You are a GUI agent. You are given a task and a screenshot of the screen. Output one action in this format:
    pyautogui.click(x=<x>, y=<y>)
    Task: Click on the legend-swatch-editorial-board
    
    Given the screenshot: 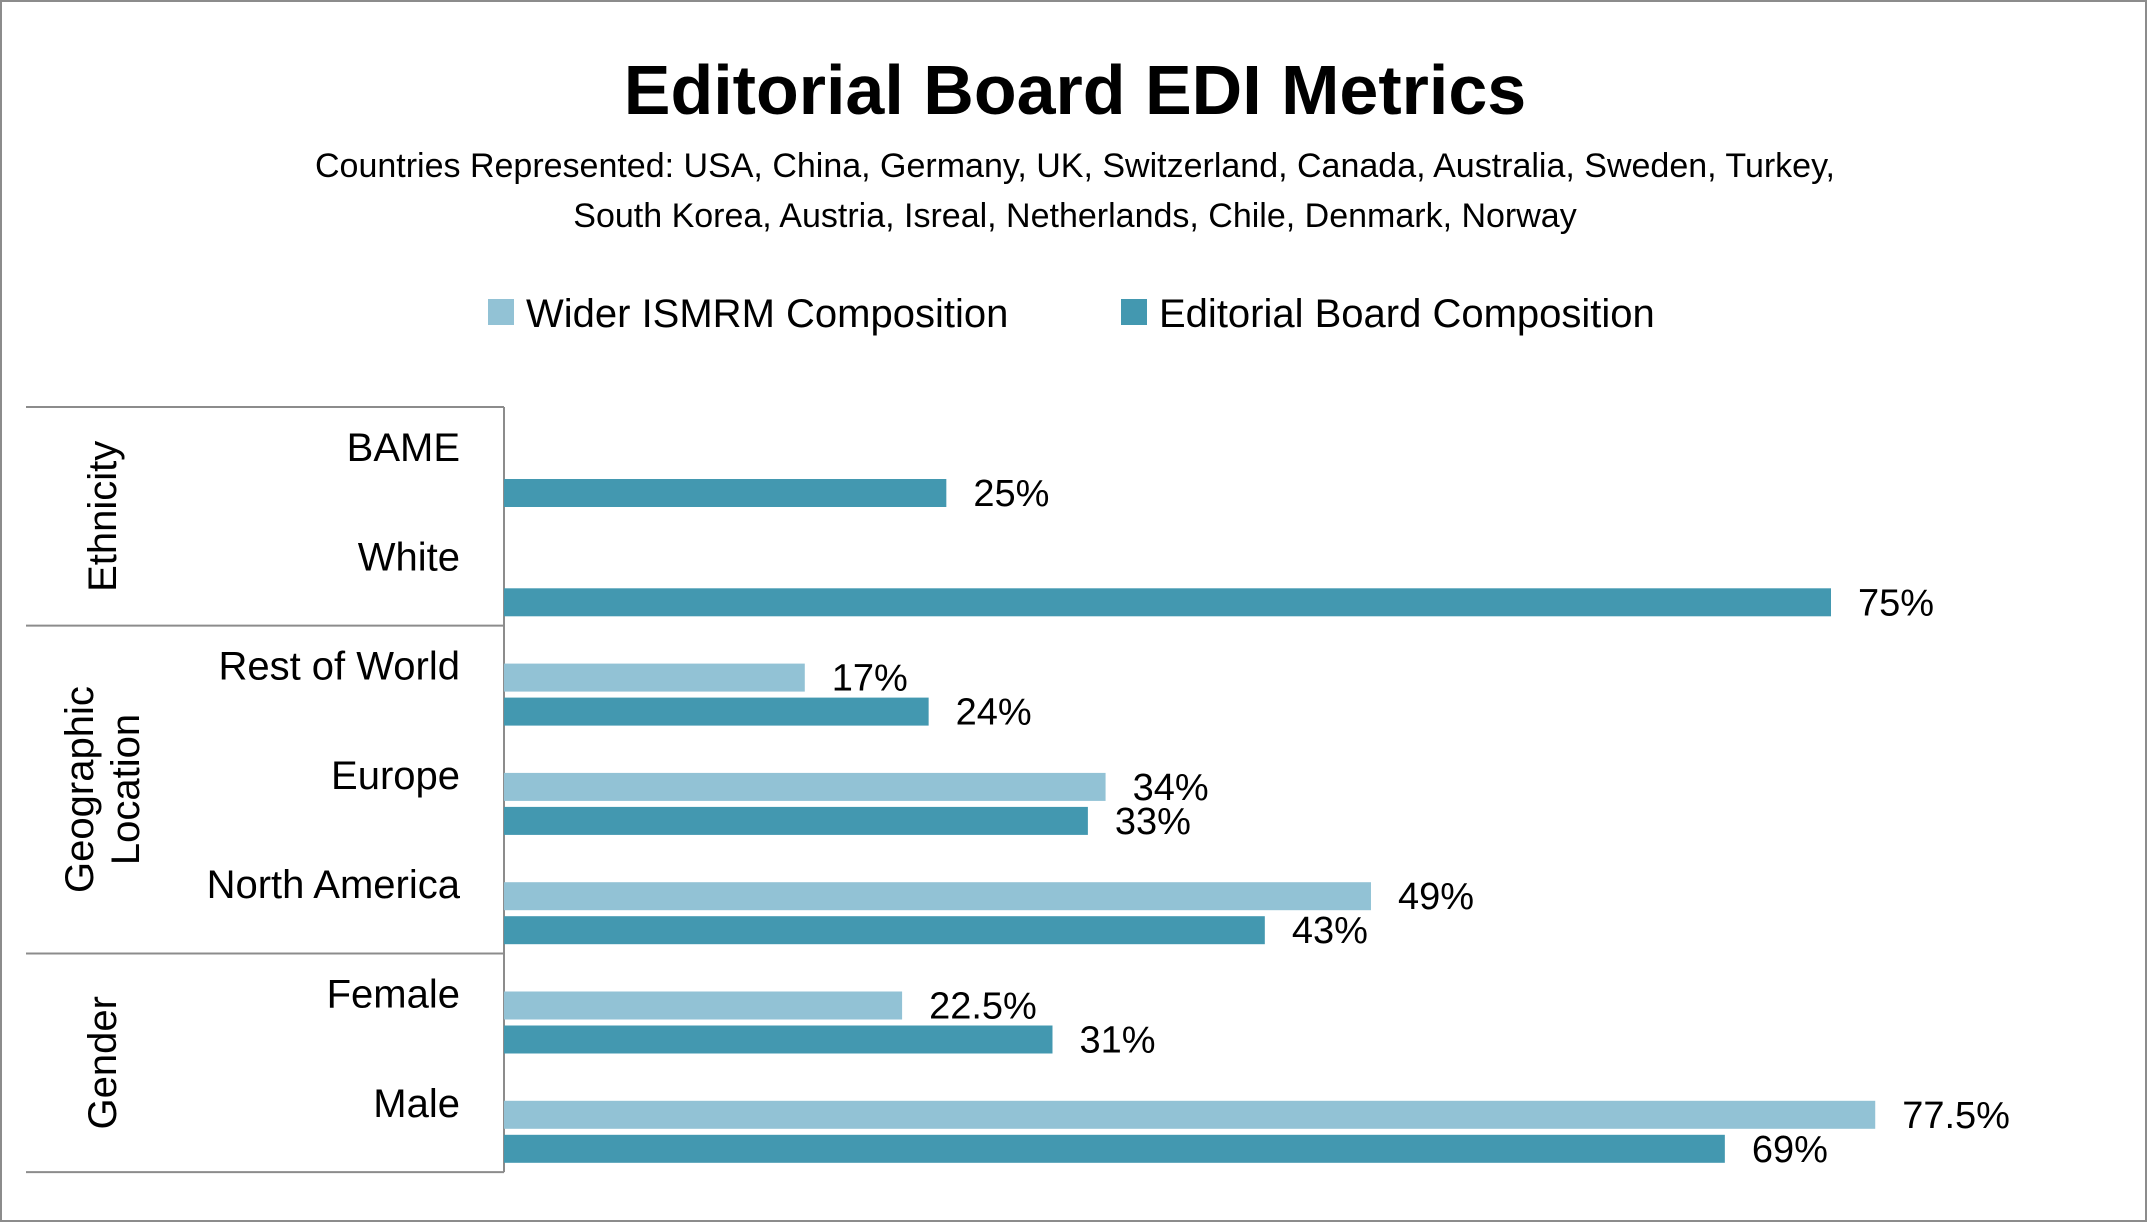 What is the action you would take?
    pyautogui.click(x=1134, y=312)
    